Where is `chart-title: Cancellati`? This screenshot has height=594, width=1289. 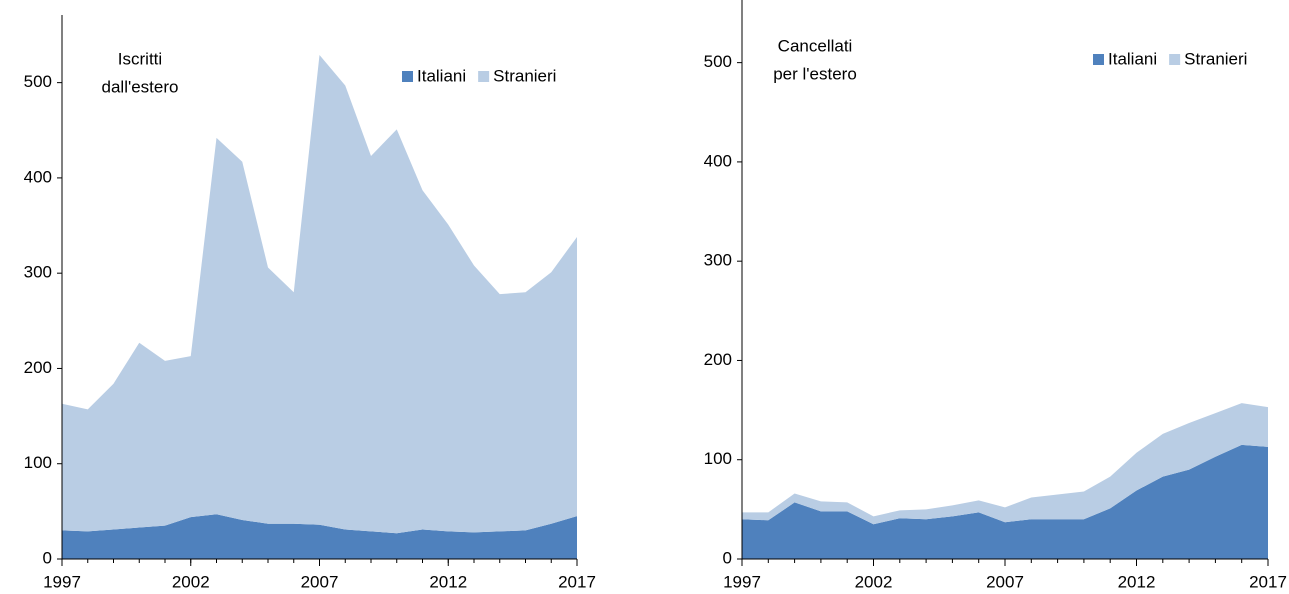
chart-title: Cancellati is located at coordinates (815, 45).